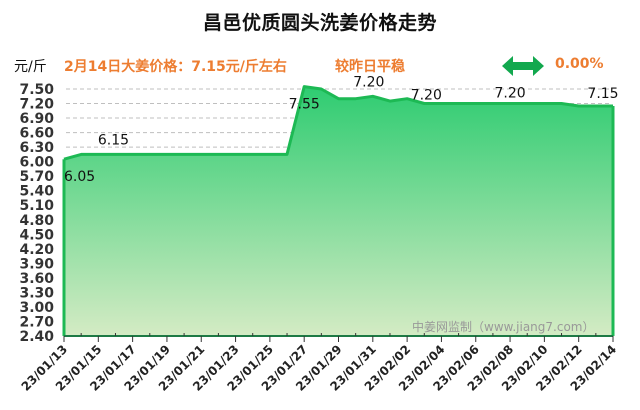 The height and width of the screenshot is (410, 640). I want to click on y-tick-label: 6.30, so click(36, 148).